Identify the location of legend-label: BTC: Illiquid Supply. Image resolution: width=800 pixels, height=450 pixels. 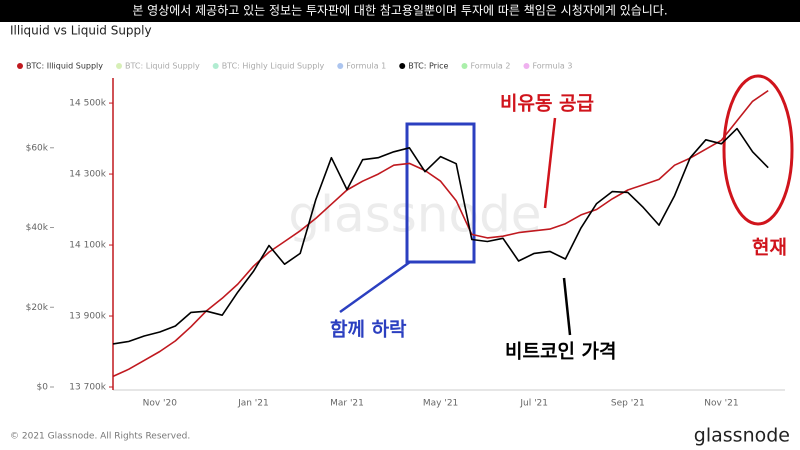
(64, 66).